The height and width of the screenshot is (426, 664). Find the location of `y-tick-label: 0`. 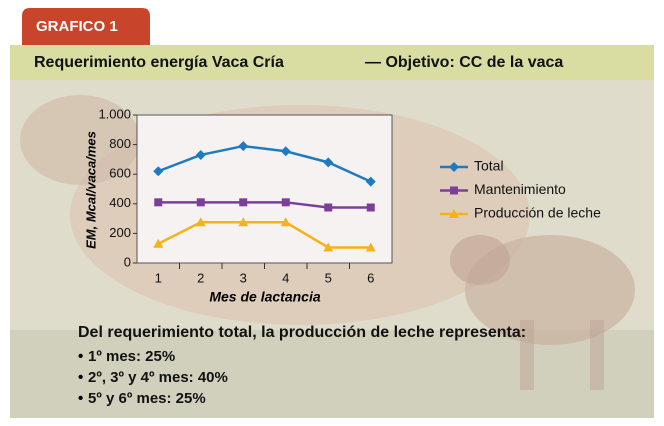

y-tick-label: 0 is located at coordinates (127, 261).